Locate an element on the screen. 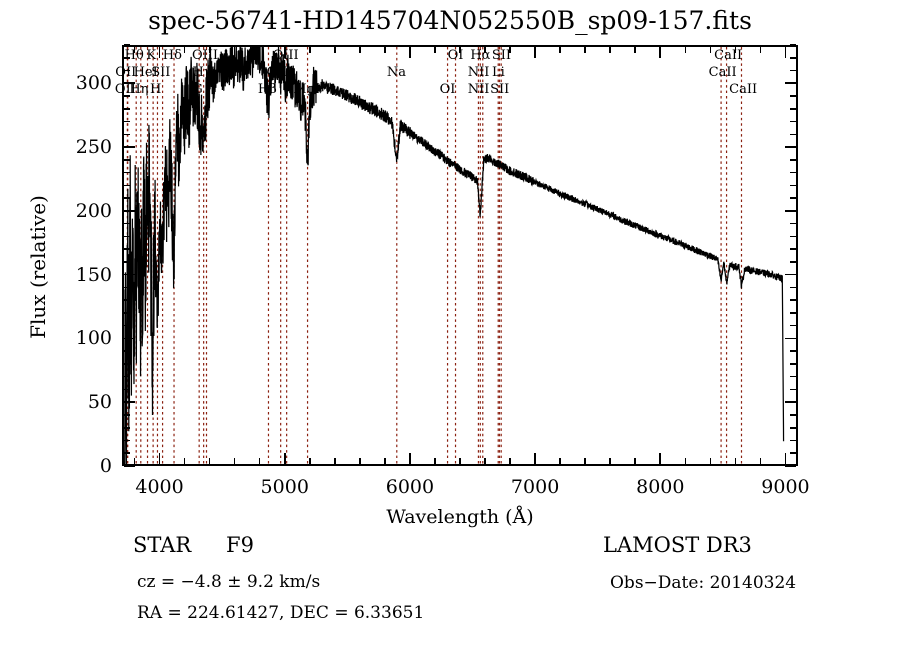 This screenshot has width=900, height=649. spectral-class-label: F9 is located at coordinates (240, 545).